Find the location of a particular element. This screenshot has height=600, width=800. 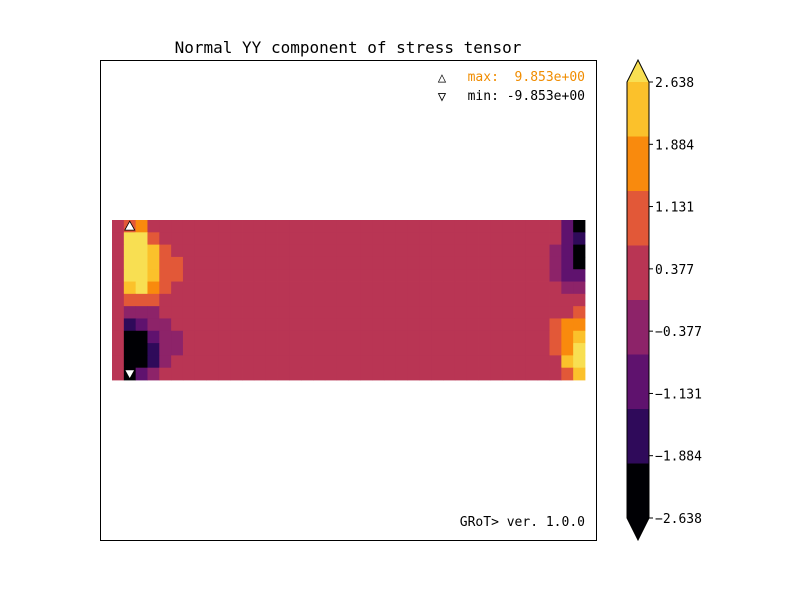

colorbar-extend-min is located at coordinates (638, 529).